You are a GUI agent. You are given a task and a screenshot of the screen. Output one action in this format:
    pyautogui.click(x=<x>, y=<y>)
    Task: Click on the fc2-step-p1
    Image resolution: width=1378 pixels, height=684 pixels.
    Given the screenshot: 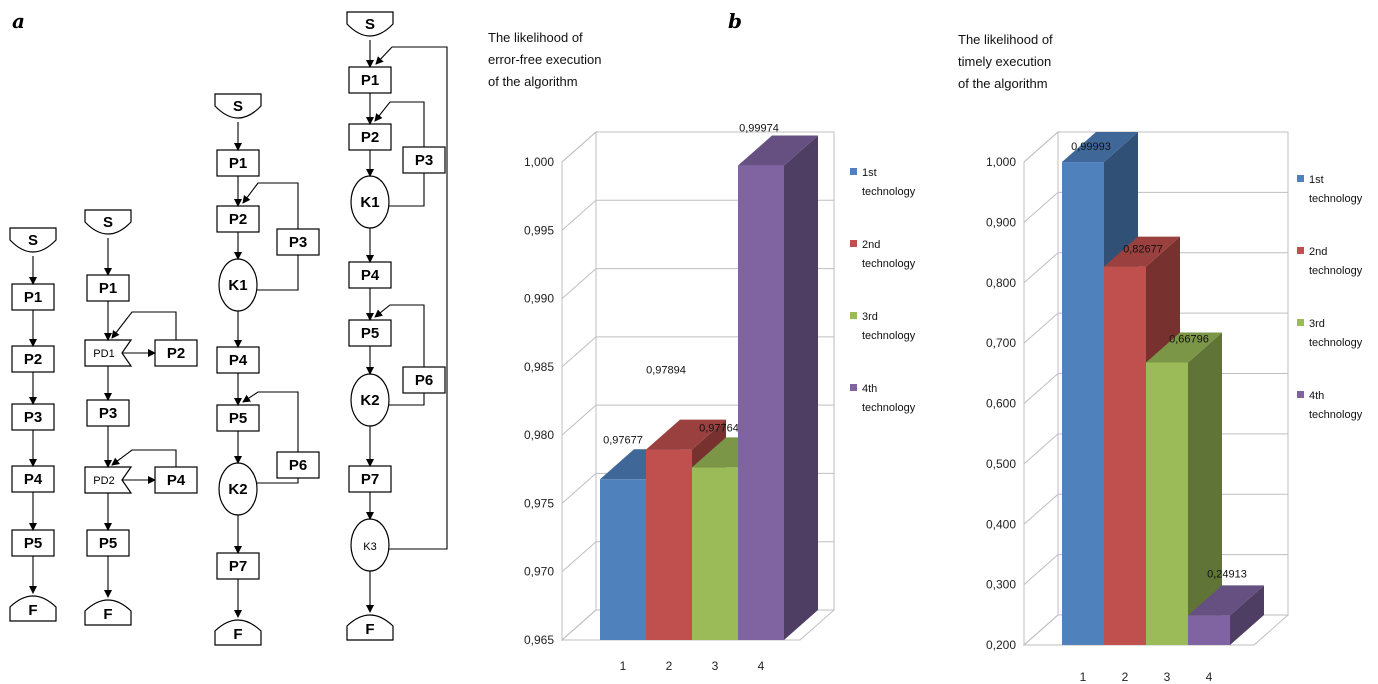 What is the action you would take?
    pyautogui.click(x=108, y=288)
    